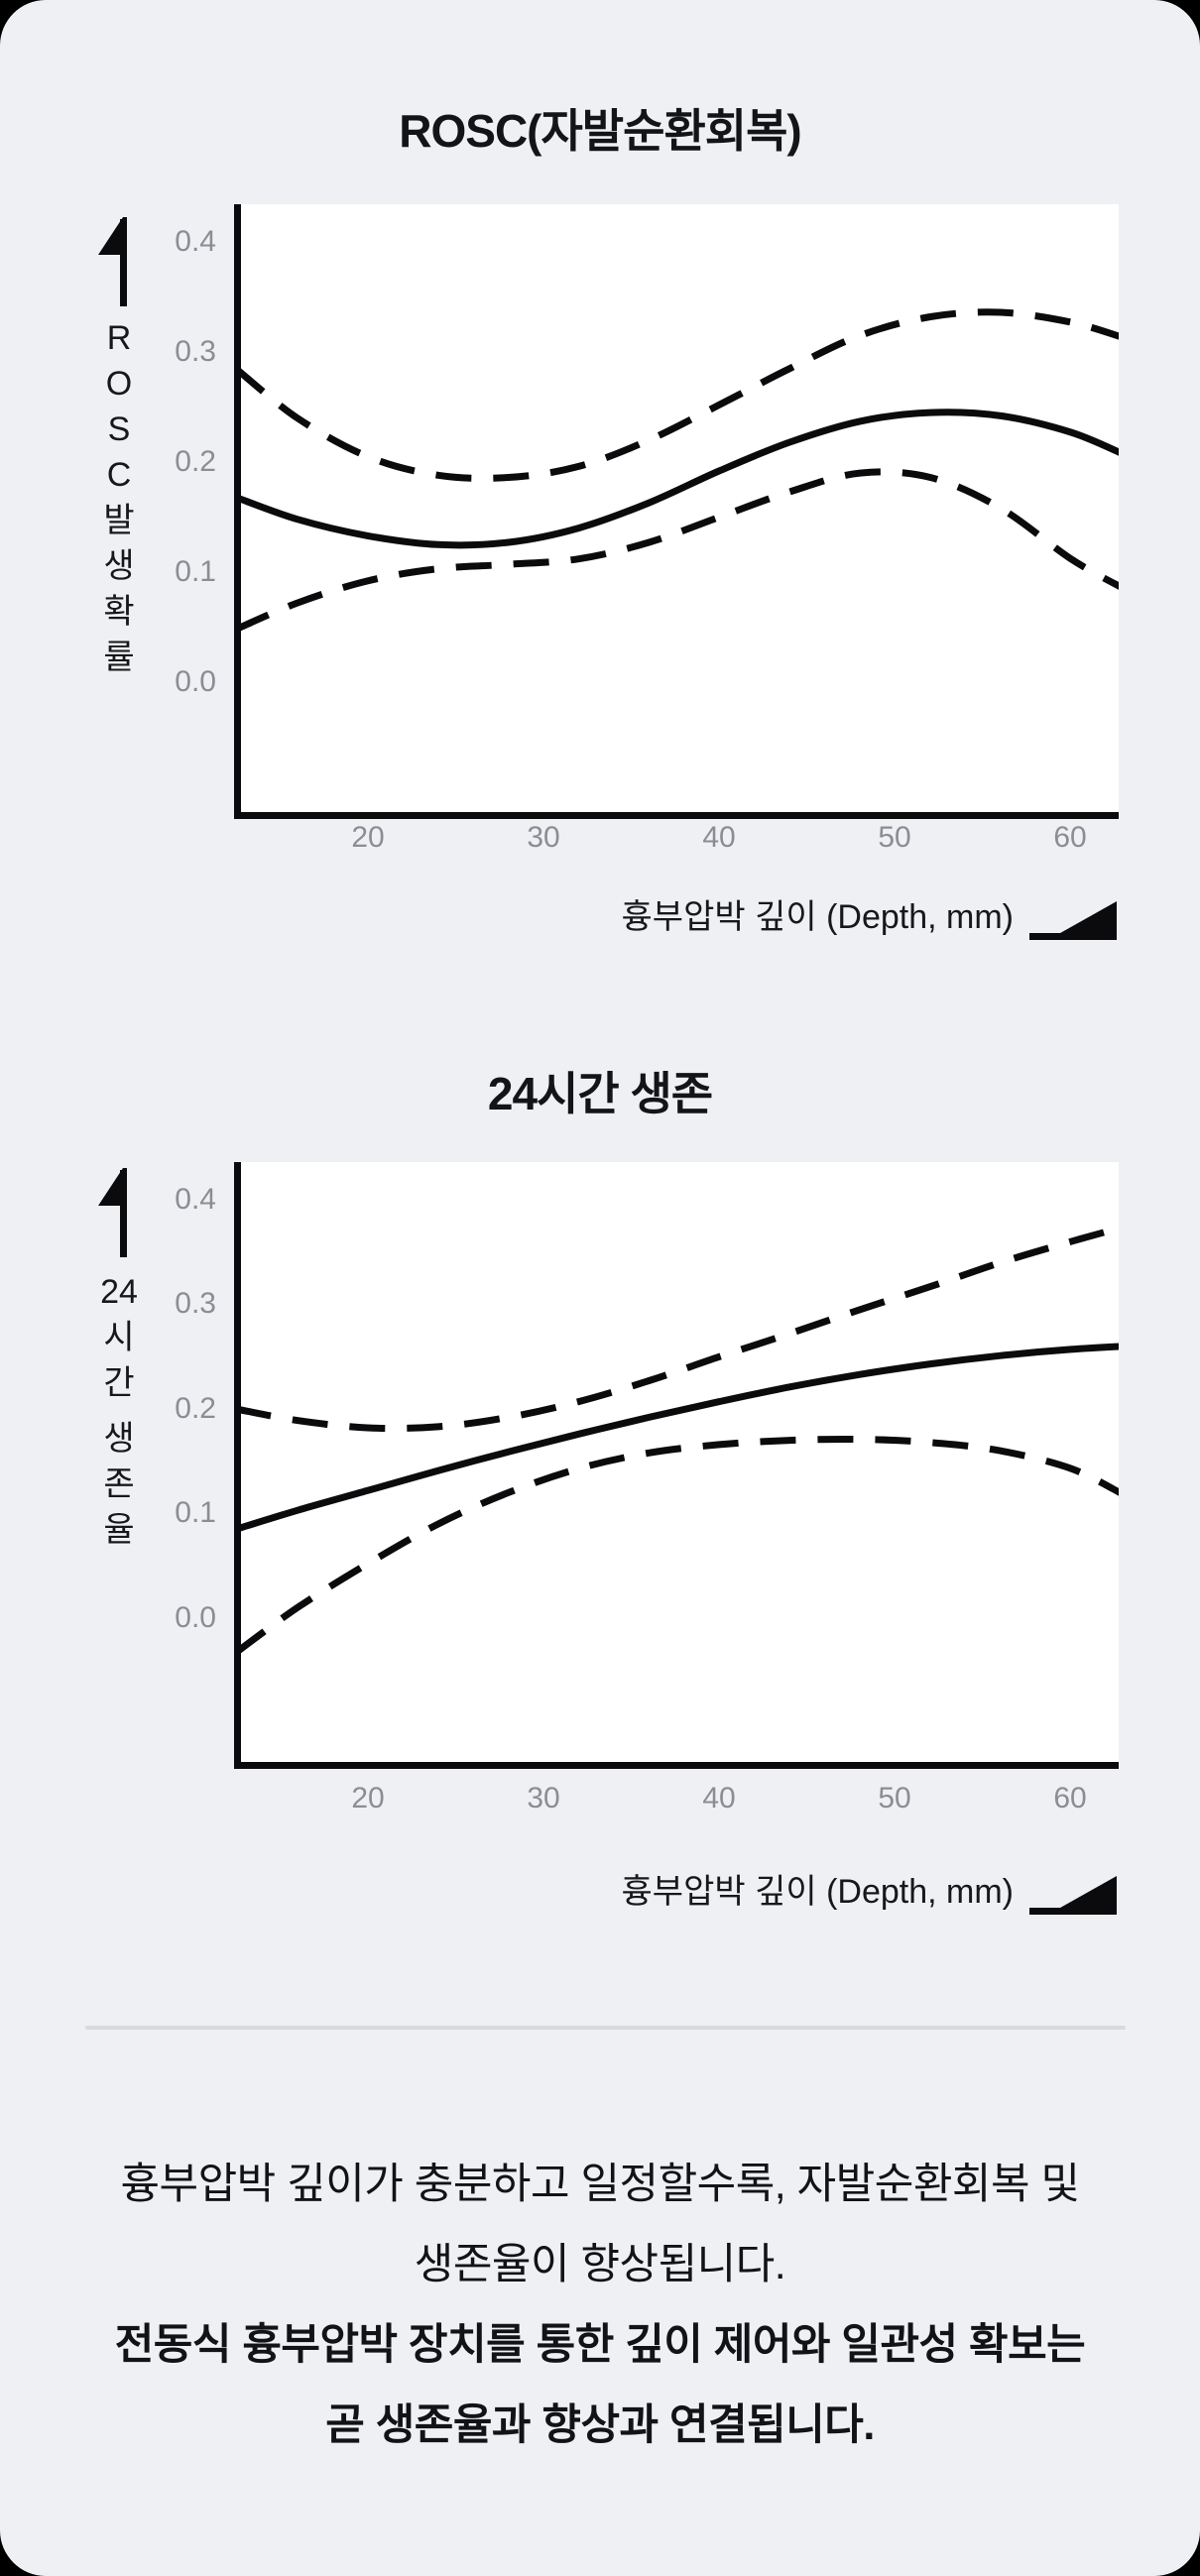 This screenshot has width=1200, height=2576. I want to click on chart2-upper-ci-curve, so click(677, 1329).